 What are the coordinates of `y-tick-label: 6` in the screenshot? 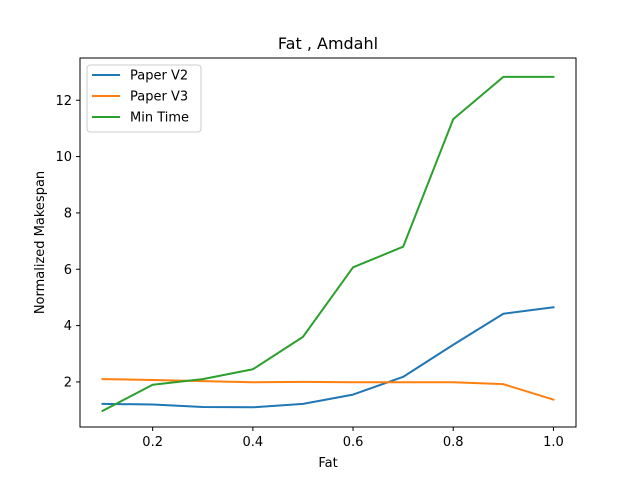 It's located at (68, 270).